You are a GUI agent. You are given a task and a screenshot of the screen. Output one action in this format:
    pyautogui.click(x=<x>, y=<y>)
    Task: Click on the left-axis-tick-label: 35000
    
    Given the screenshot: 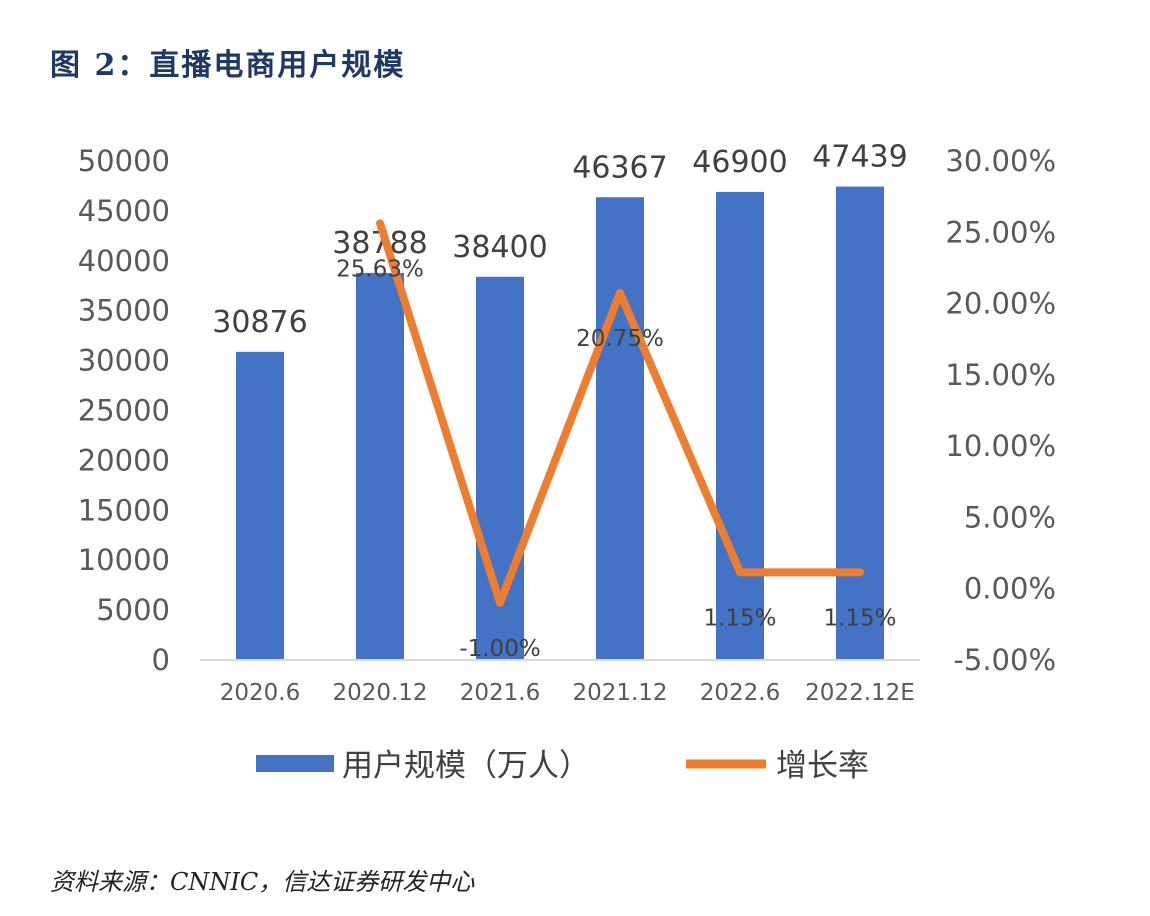 What is the action you would take?
    pyautogui.click(x=124, y=311)
    